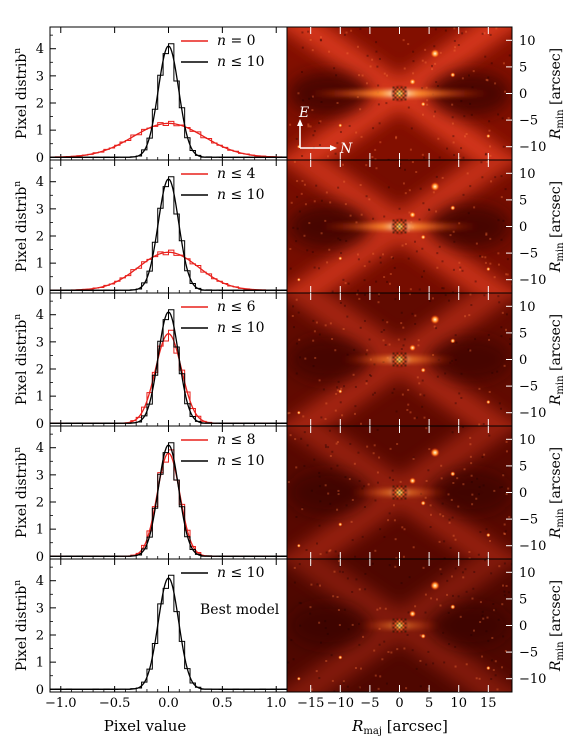 The width and height of the screenshot is (581, 747). What do you see at coordinates (40, 475) in the screenshot?
I see `y-tick-label: 3` at bounding box center [40, 475].